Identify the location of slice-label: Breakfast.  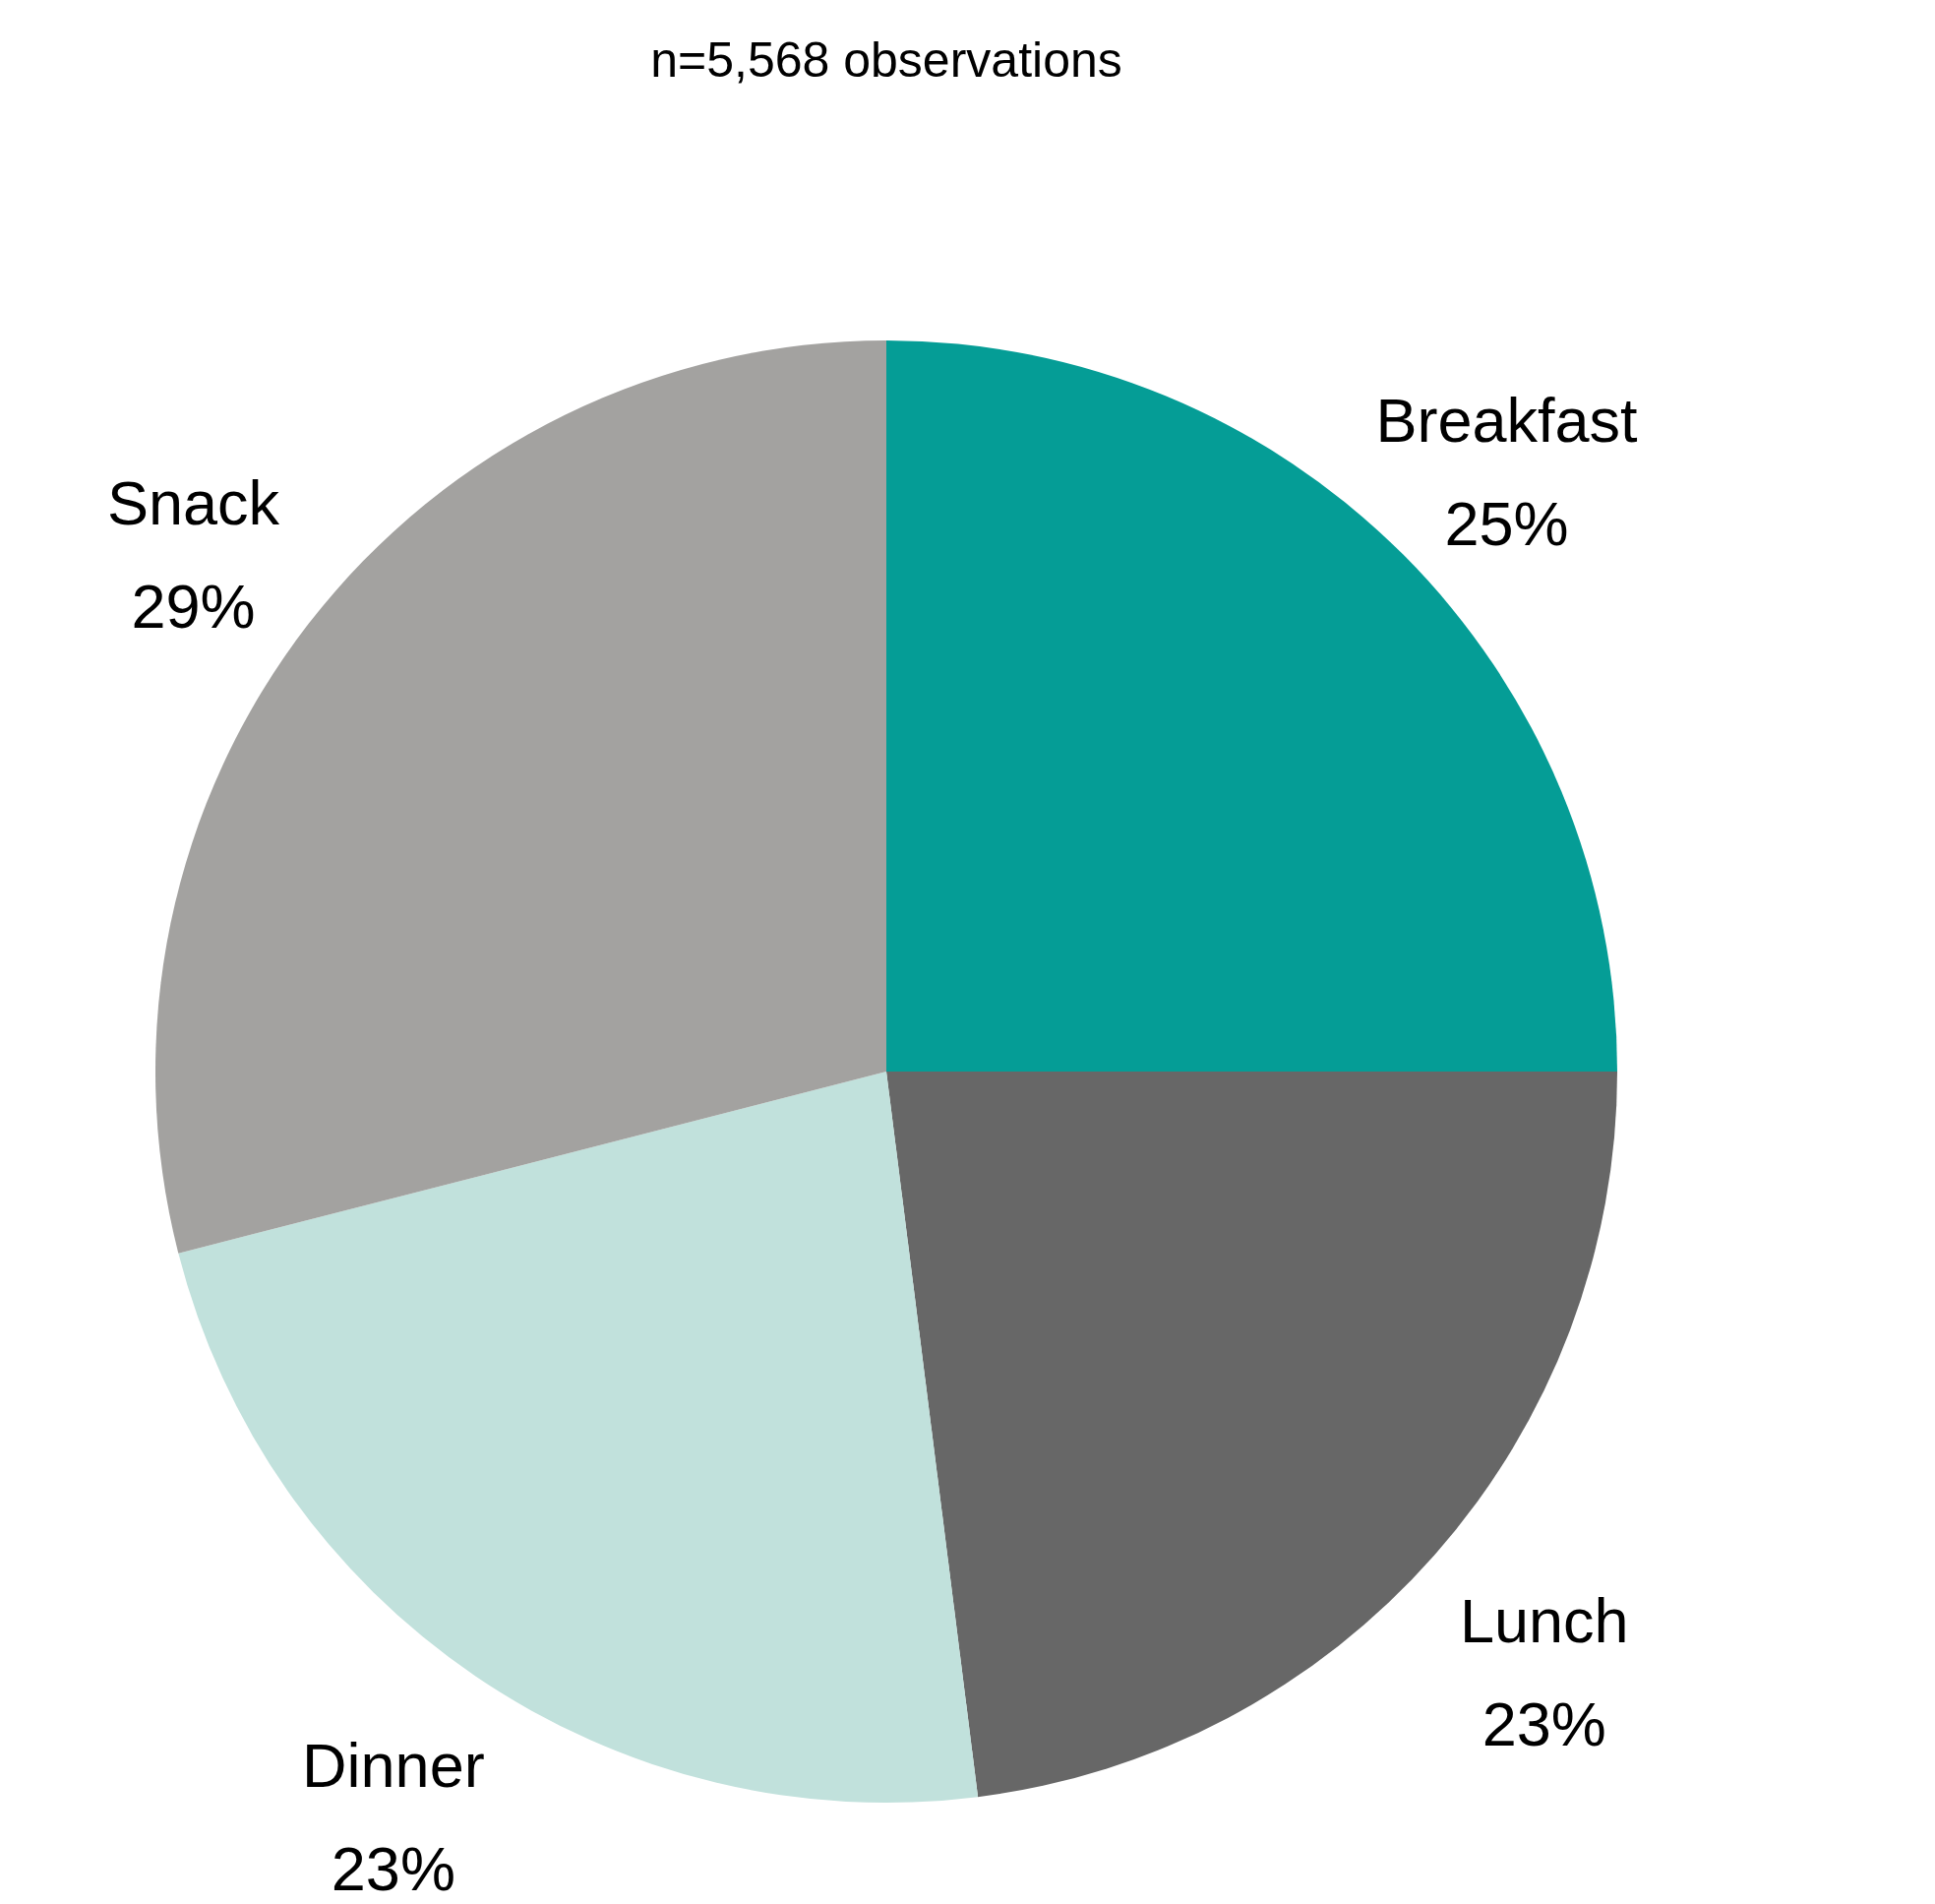
(1507, 420).